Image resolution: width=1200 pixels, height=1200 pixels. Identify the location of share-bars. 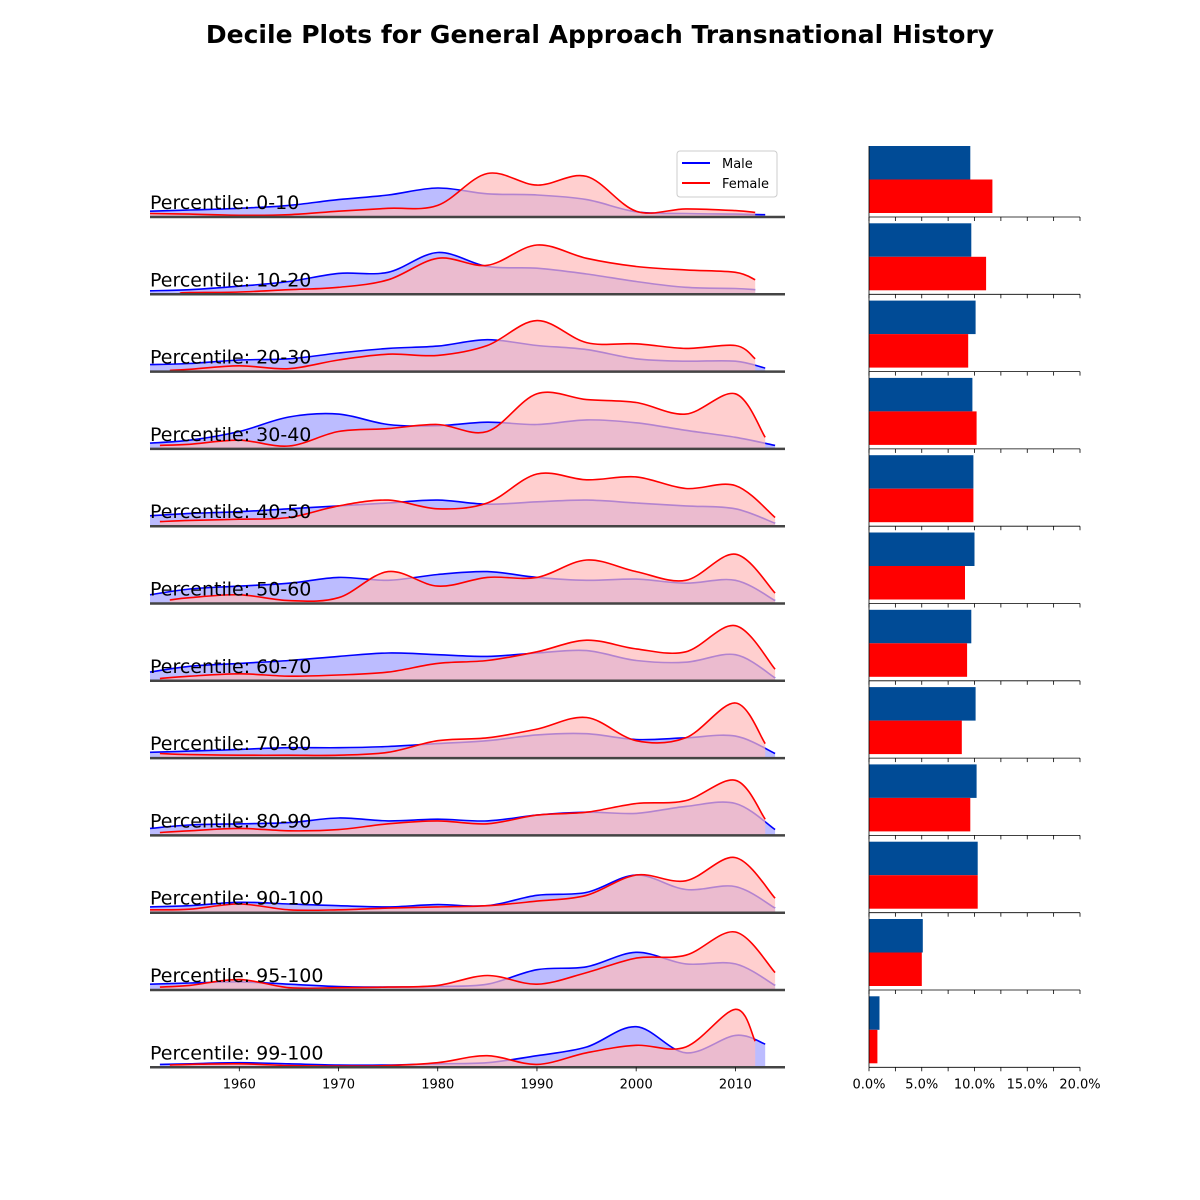
(974, 609).